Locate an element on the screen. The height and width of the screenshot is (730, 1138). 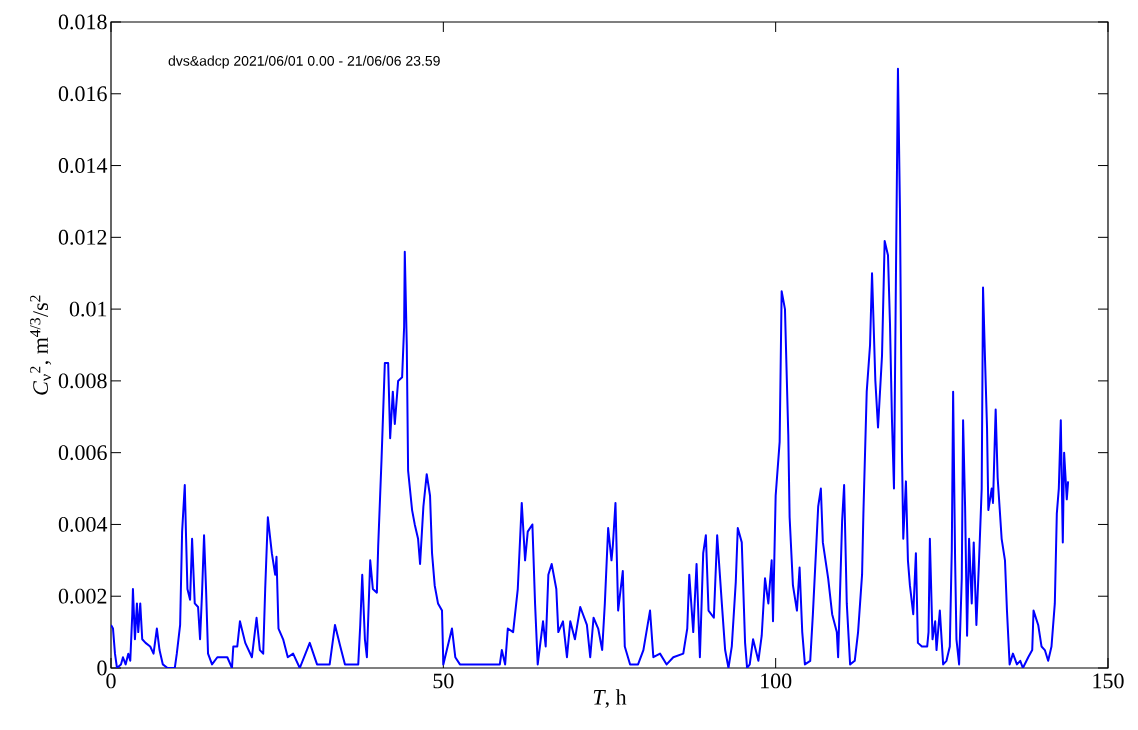
x-tick-label: 150 is located at coordinates (1108, 681).